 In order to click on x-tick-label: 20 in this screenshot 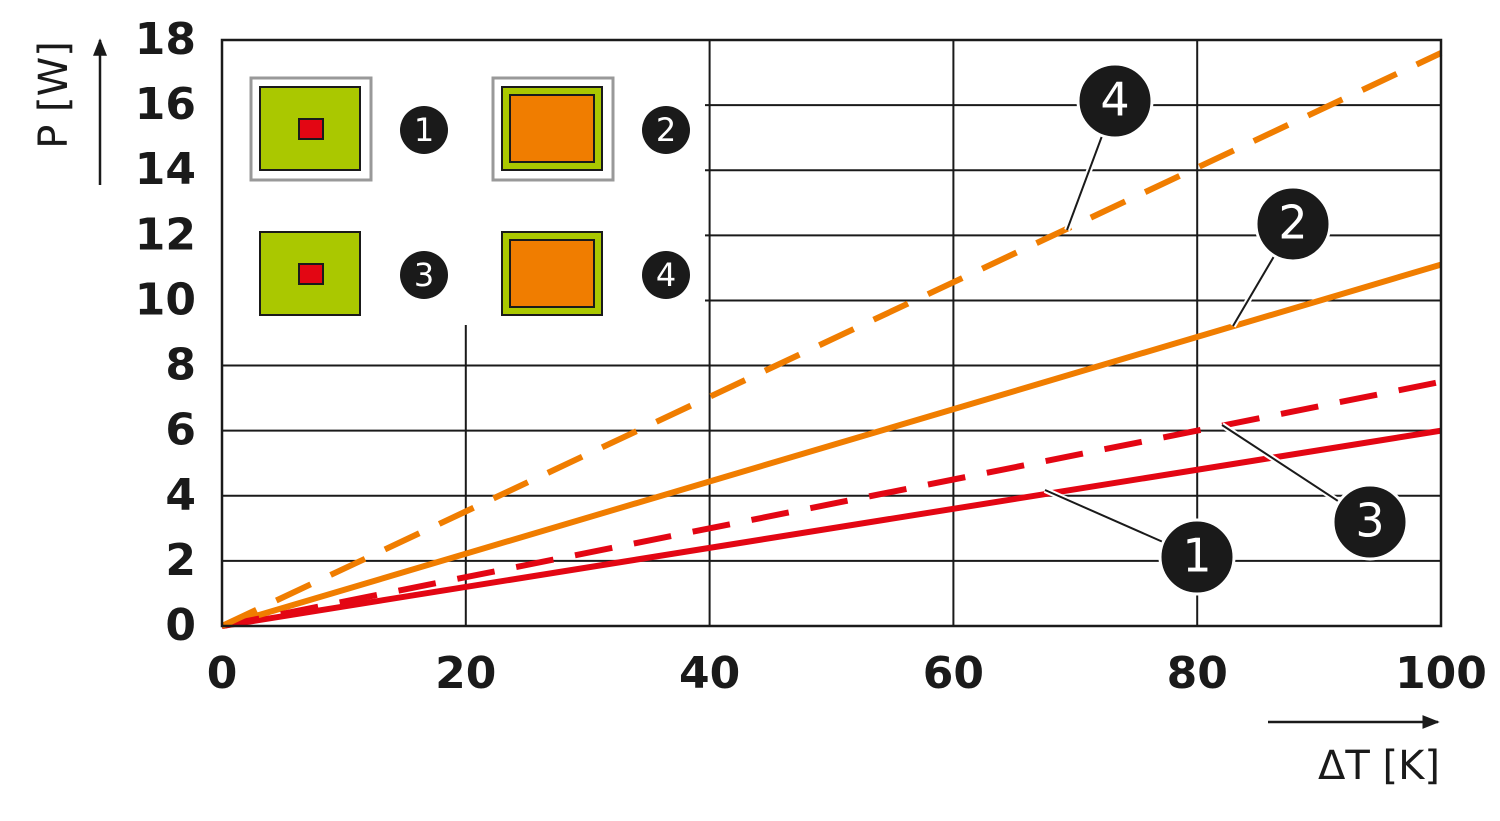, I will do `click(465, 673)`.